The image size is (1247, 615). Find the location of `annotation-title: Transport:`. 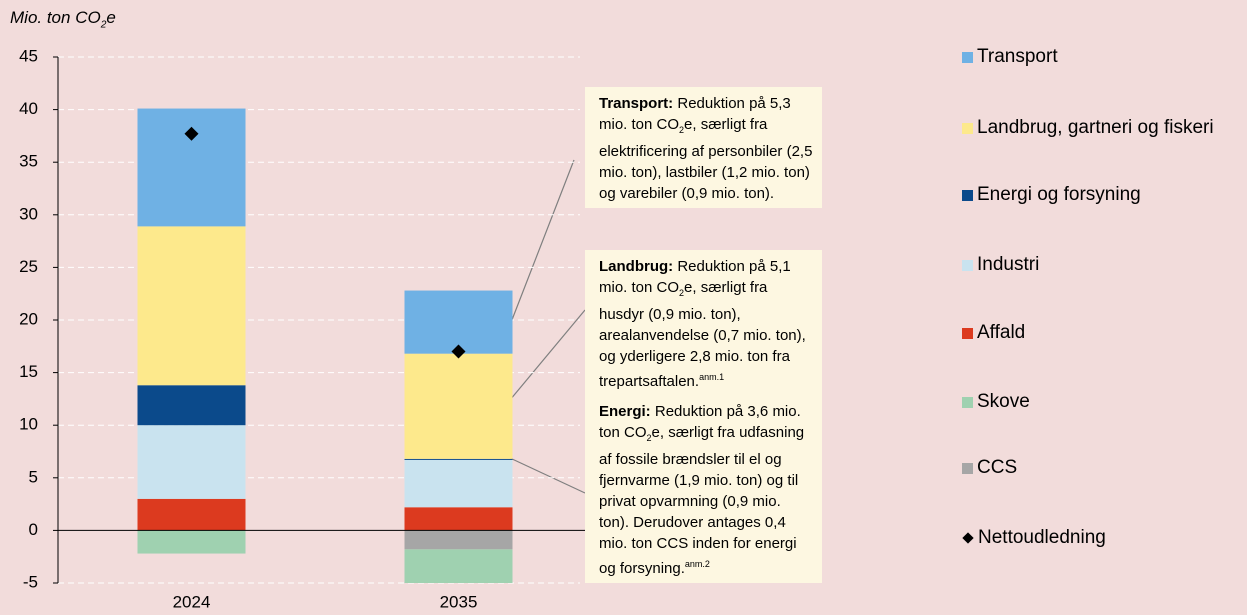

annotation-title: Transport: is located at coordinates (636, 103).